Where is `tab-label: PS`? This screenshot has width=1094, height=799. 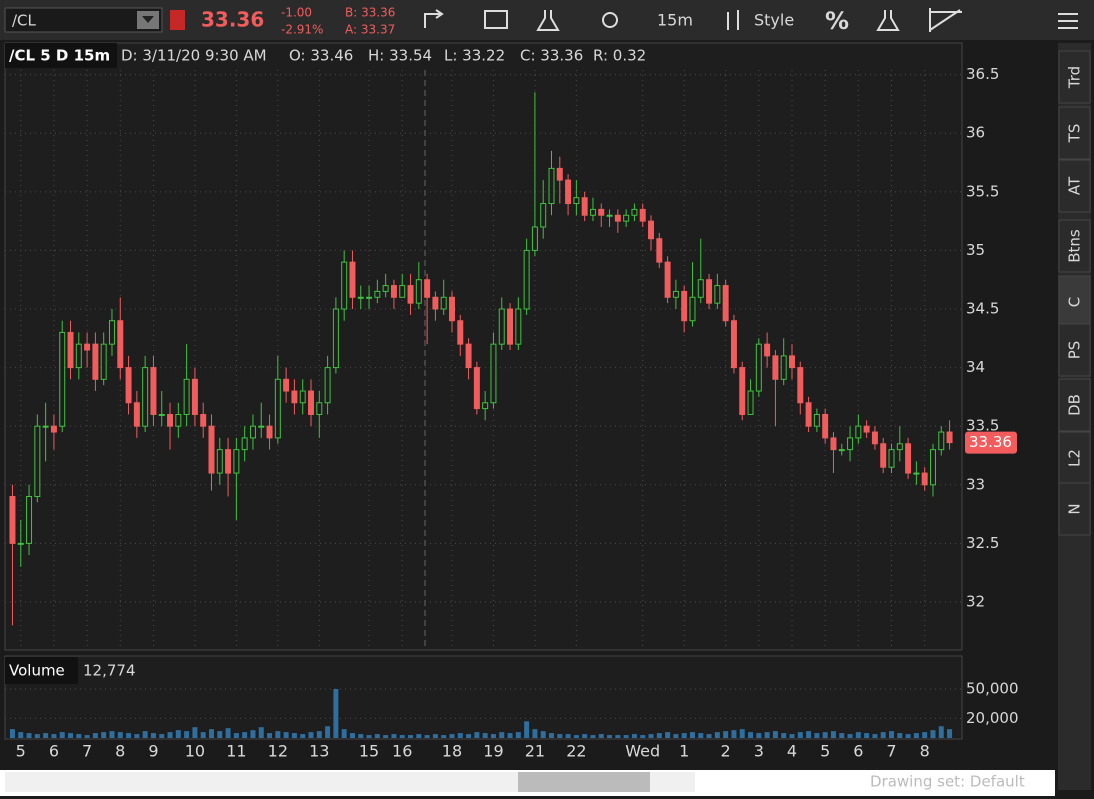
tab-label: PS is located at coordinates (1075, 350).